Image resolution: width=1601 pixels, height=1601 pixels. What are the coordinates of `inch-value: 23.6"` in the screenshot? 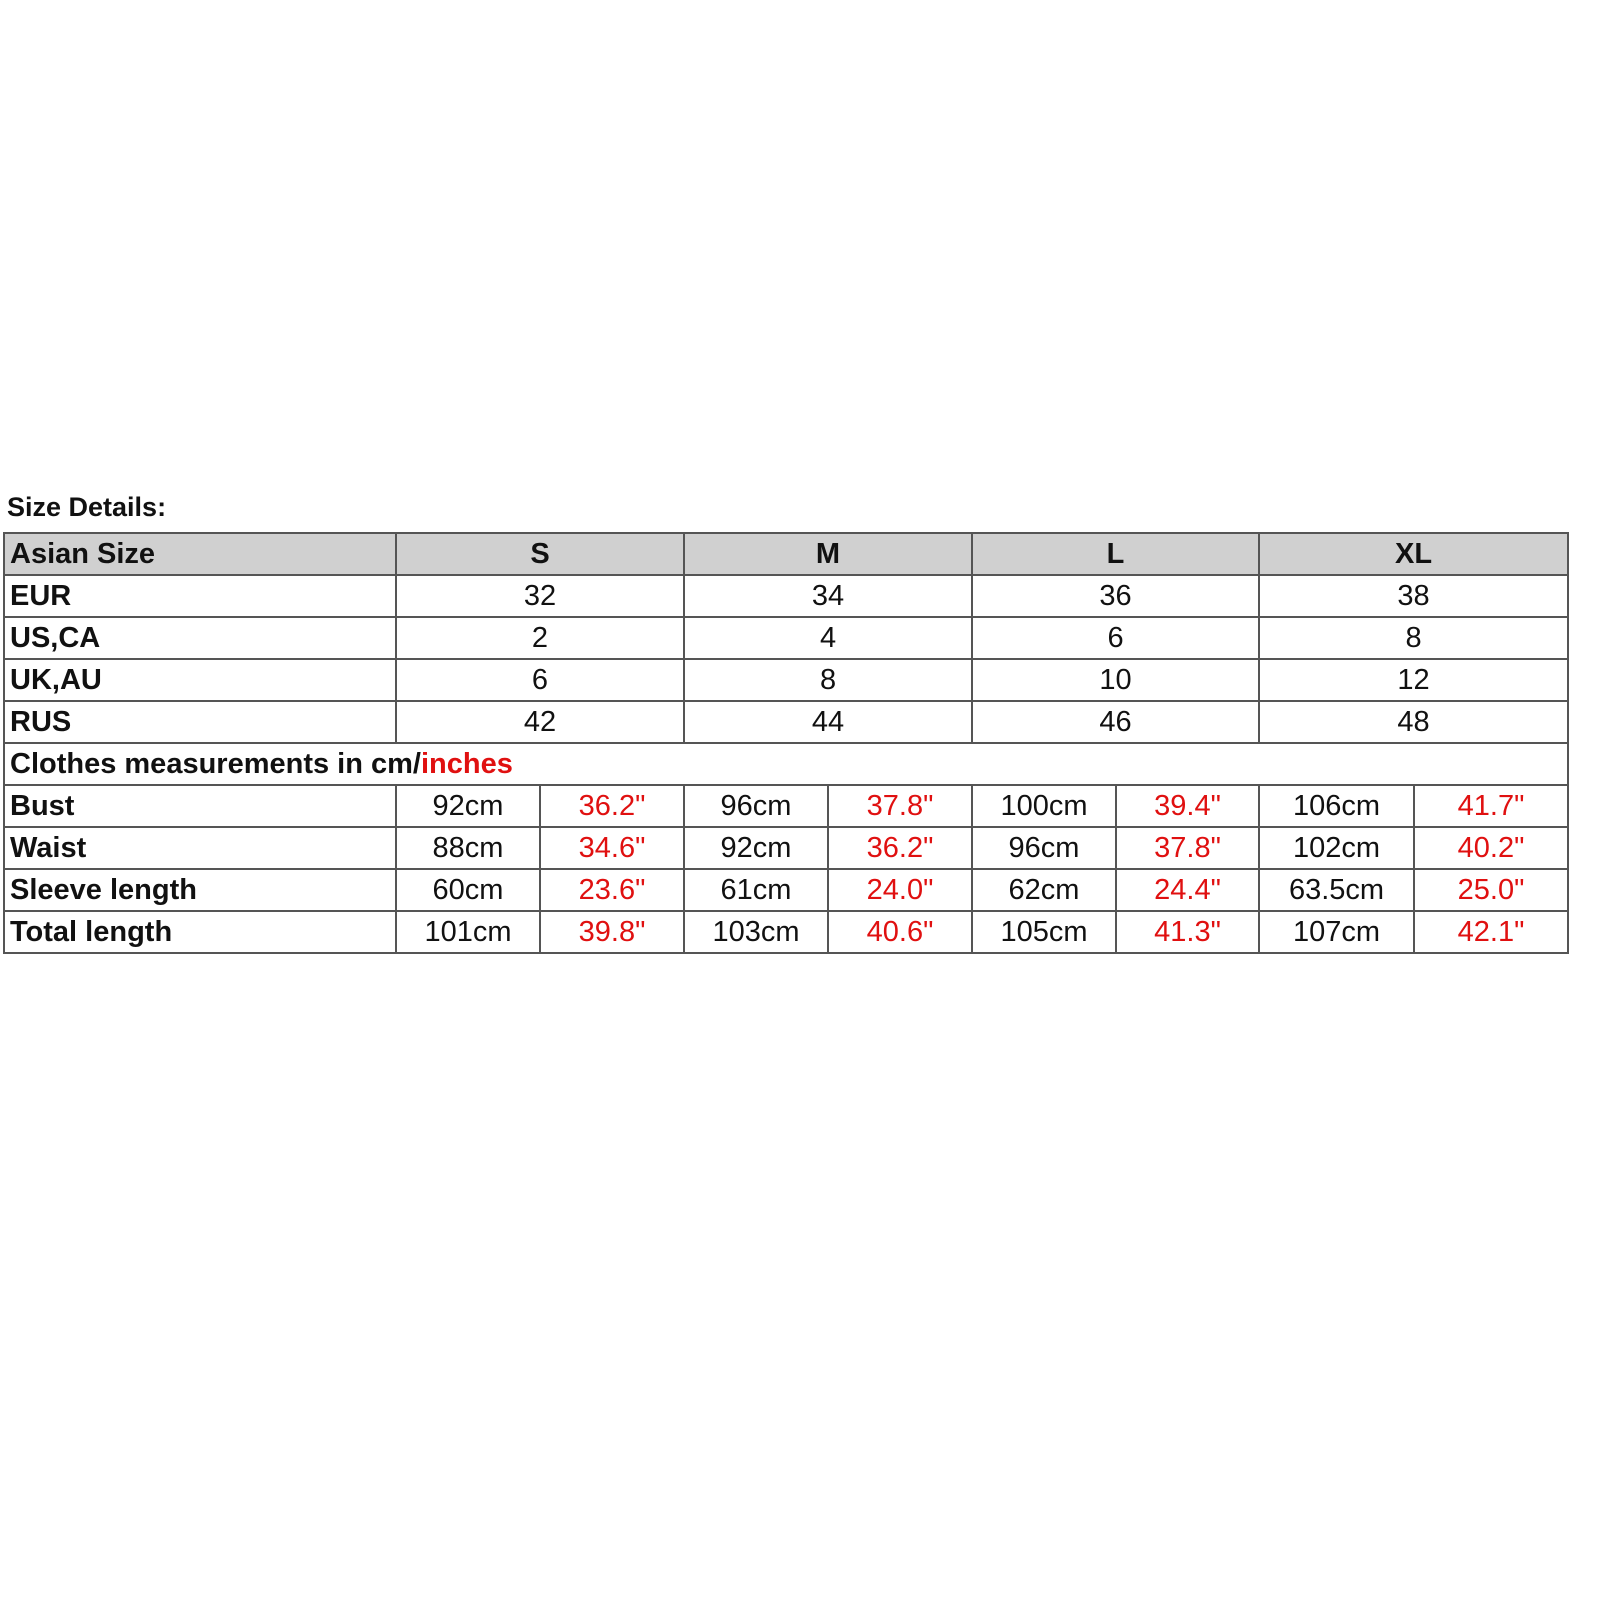 It's located at (612, 890).